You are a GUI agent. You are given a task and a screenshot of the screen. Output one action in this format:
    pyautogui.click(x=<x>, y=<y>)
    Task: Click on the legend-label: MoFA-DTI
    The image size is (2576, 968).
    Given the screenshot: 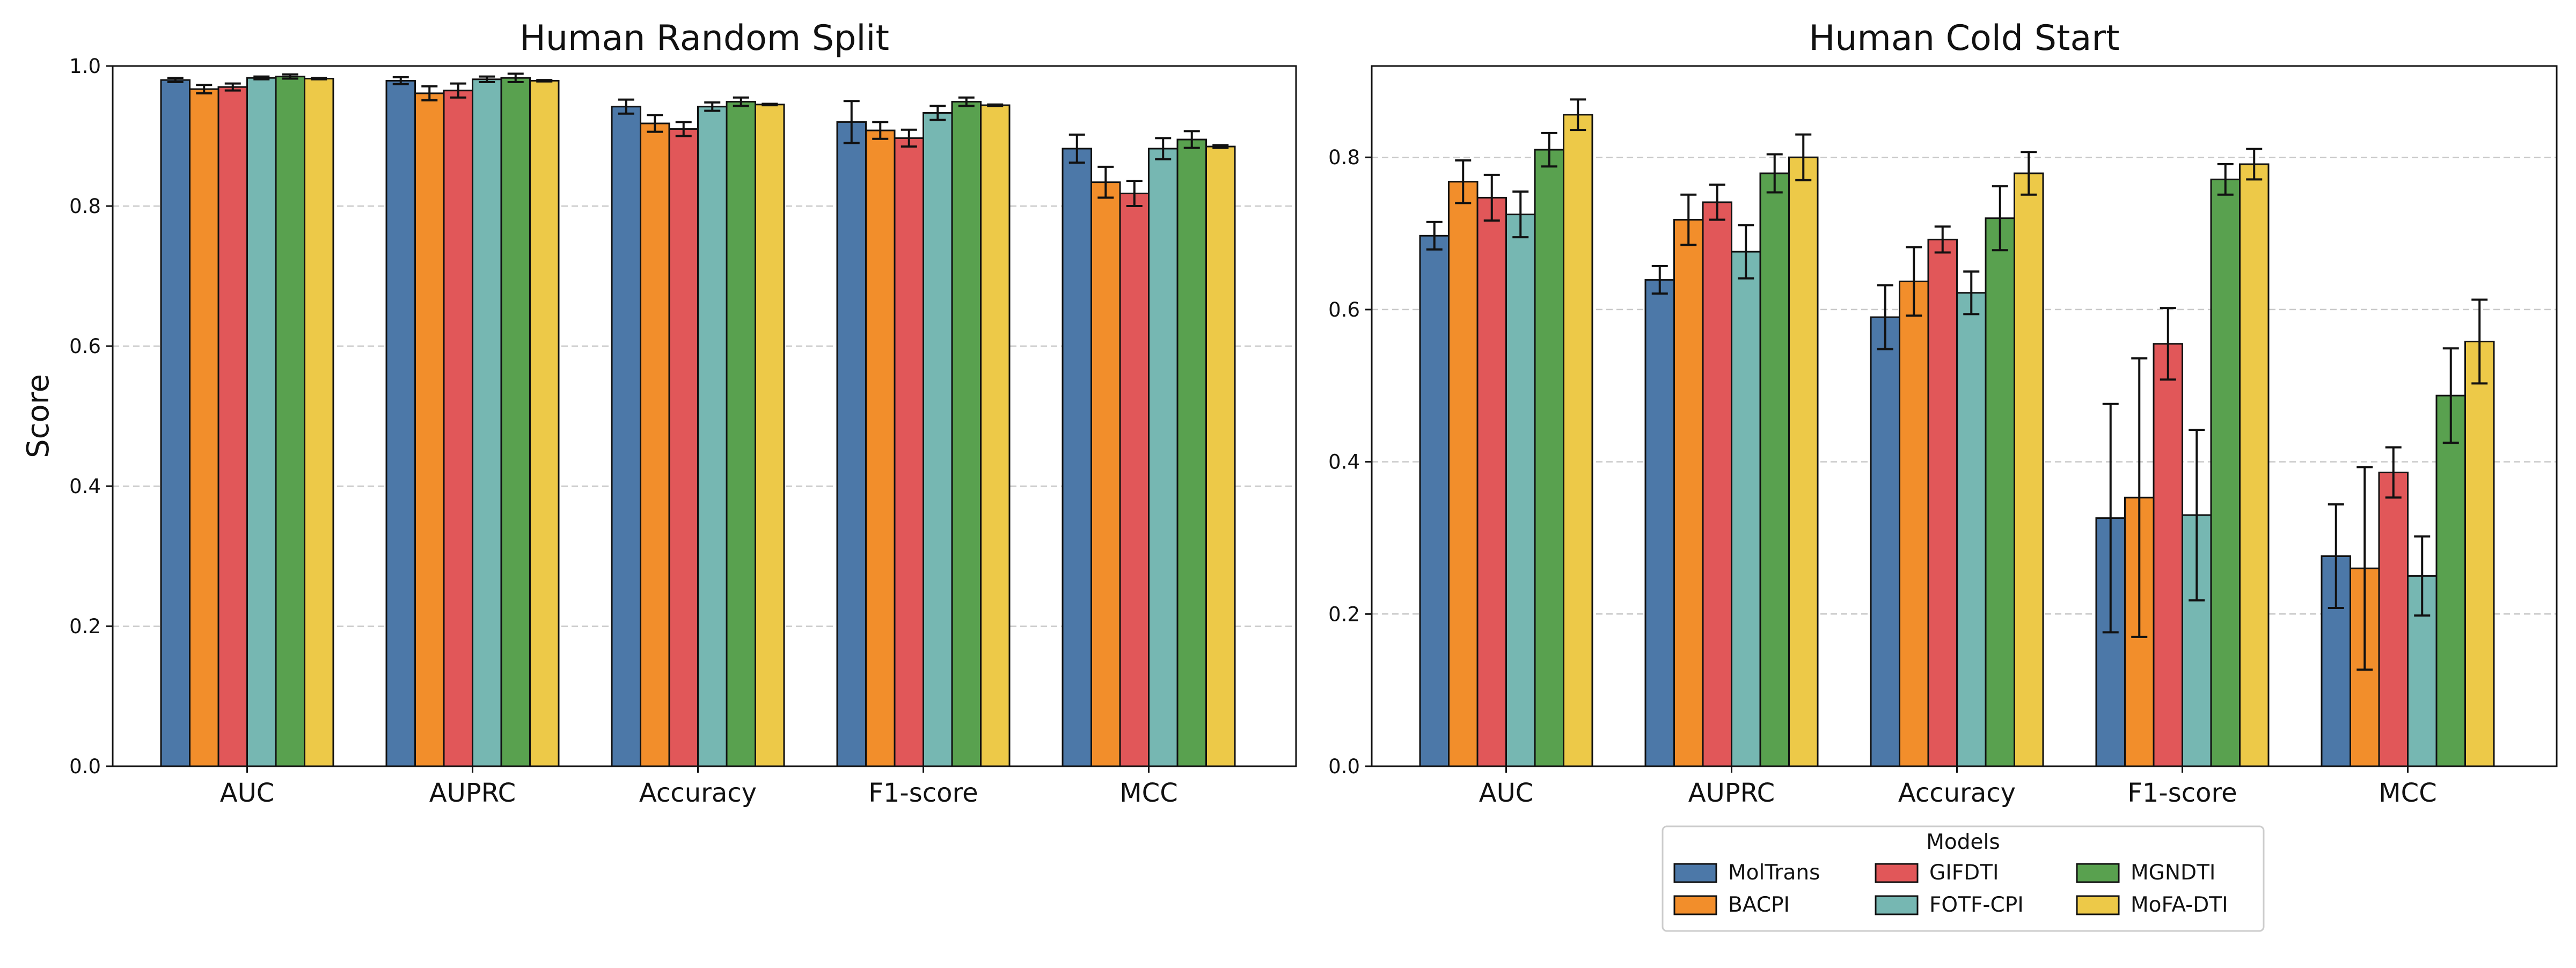 What is the action you would take?
    pyautogui.click(x=2179, y=905)
    